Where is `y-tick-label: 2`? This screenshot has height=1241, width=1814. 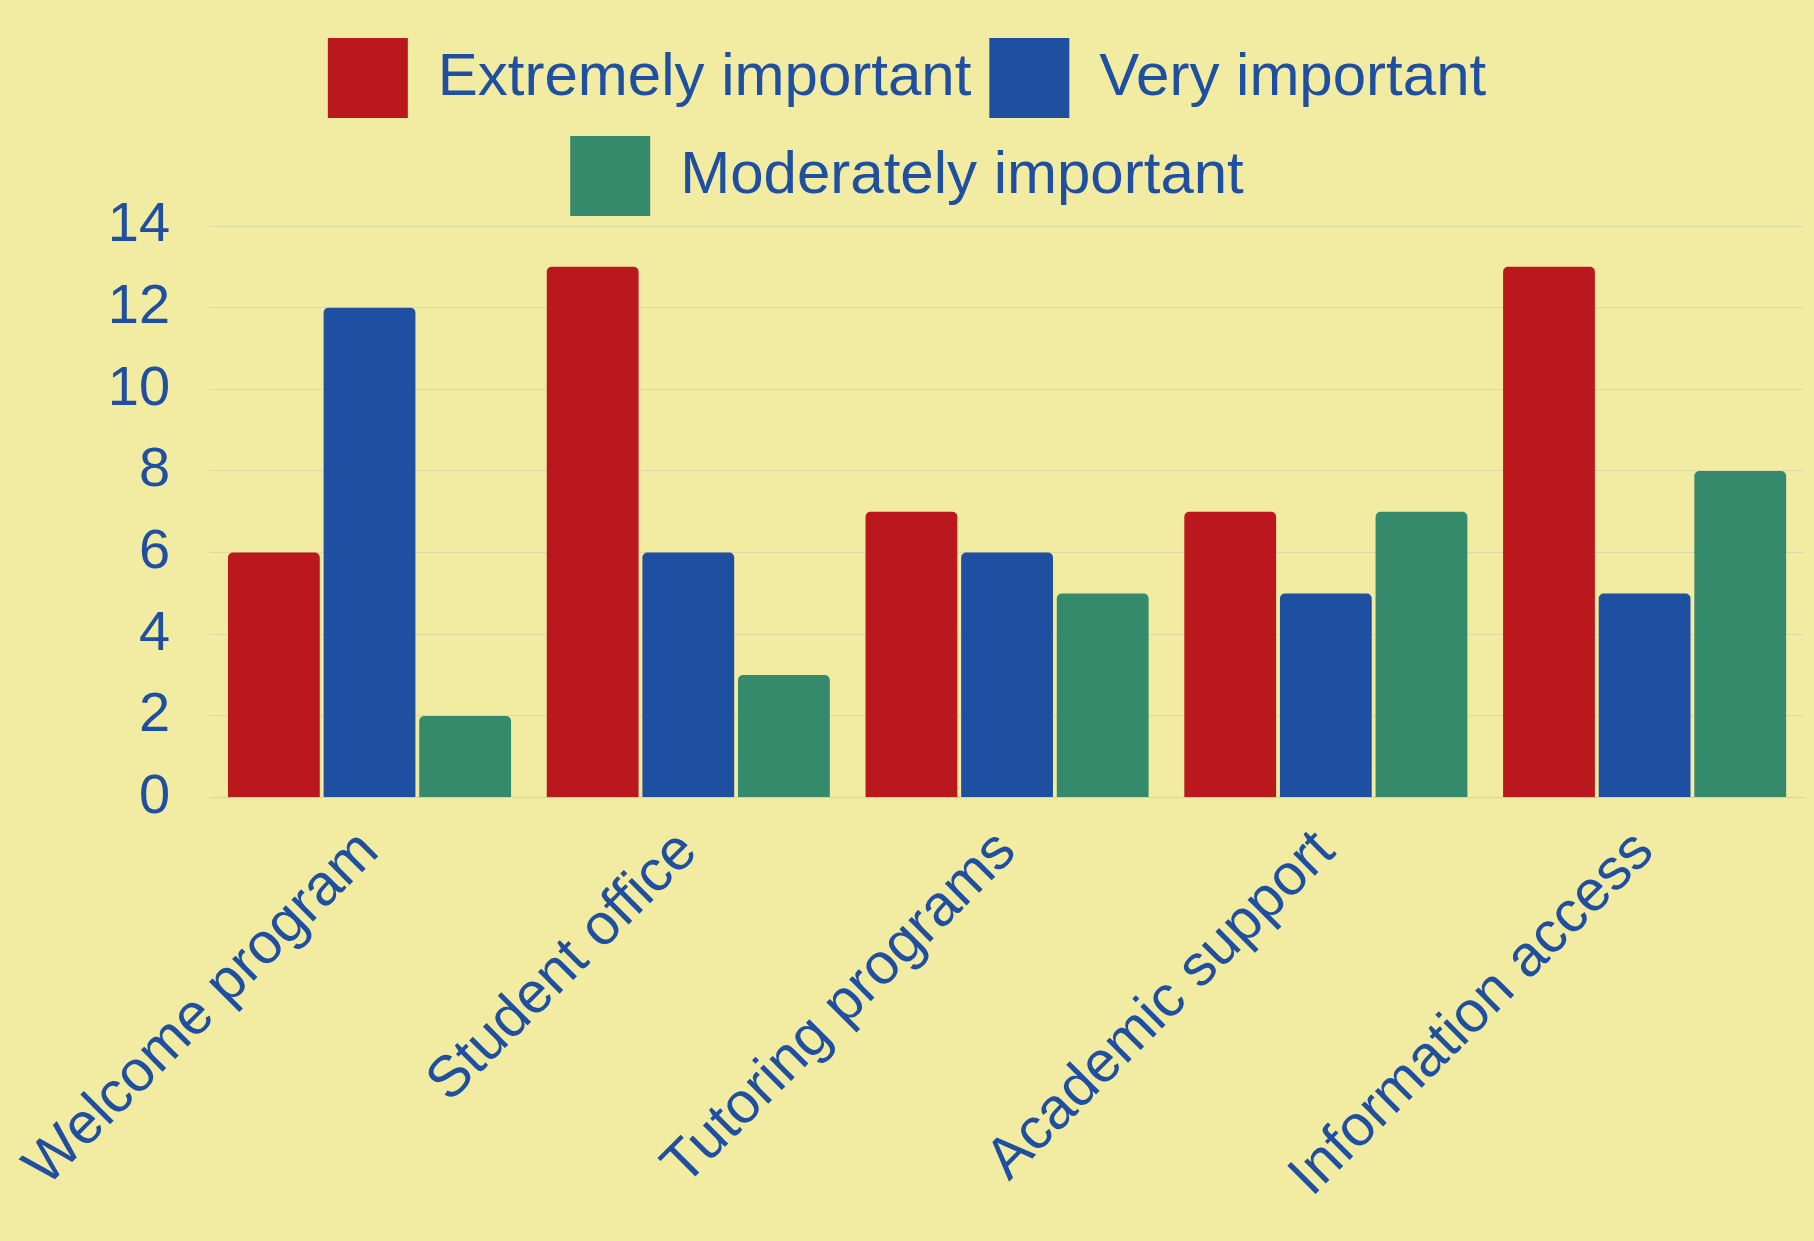 y-tick-label: 2 is located at coordinates (154, 712).